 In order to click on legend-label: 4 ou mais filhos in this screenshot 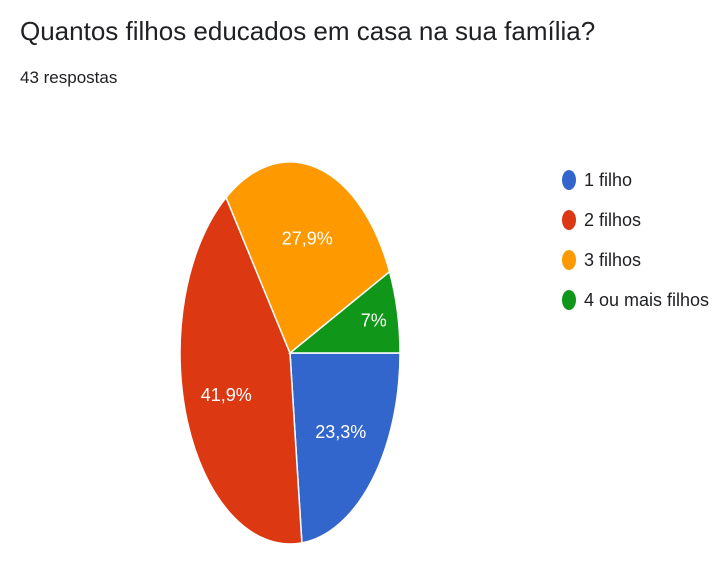, I will do `click(647, 299)`.